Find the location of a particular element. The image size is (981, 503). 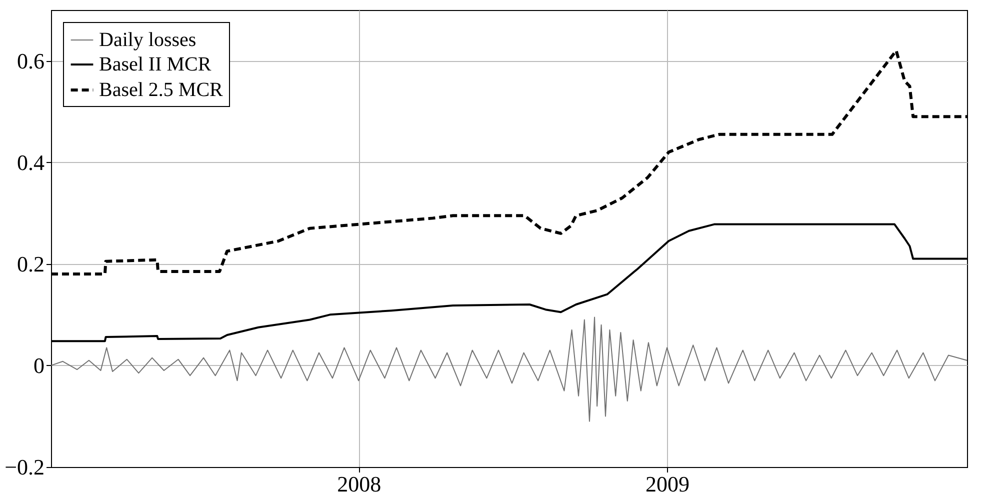

legend-label: Daily losses is located at coordinates (147, 40).